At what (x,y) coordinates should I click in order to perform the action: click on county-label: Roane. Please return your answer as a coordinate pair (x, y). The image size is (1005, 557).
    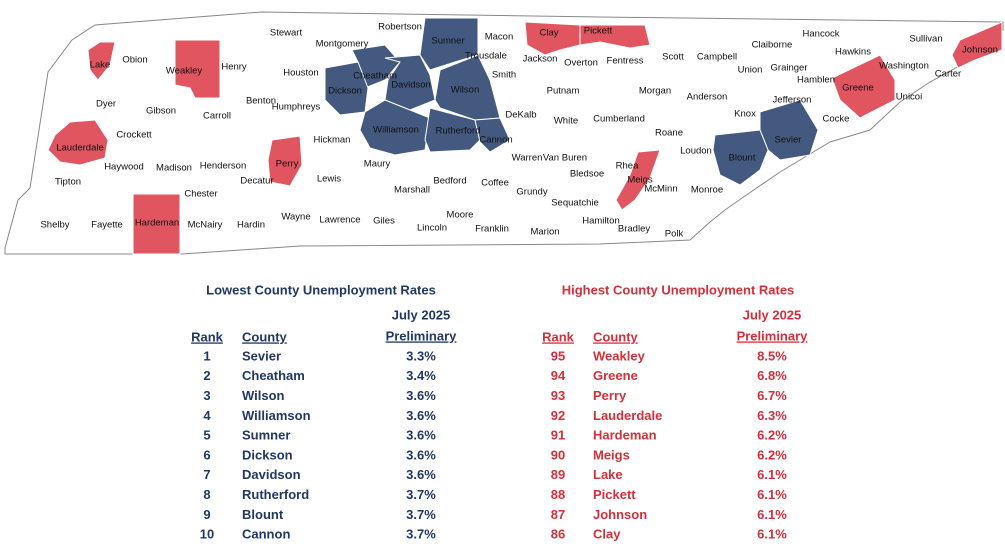
    Looking at the image, I should click on (669, 133).